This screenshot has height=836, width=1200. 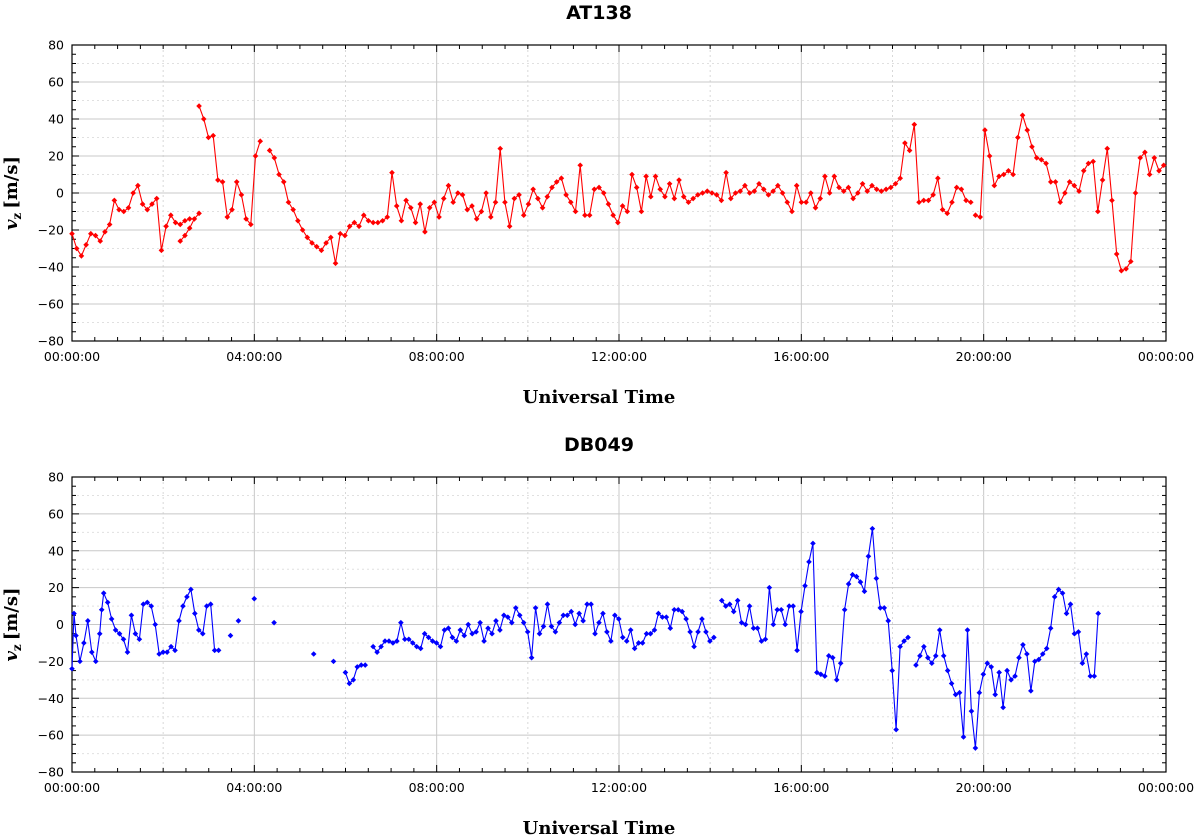 I want to click on chart-title: AT138, so click(x=599, y=13).